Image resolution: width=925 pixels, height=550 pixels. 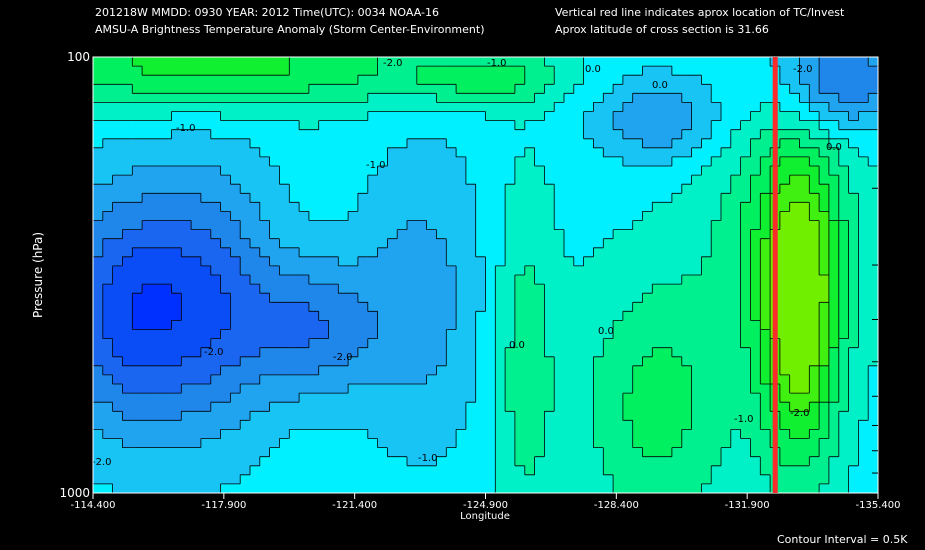 I want to click on contour-label: 0.0, so click(x=834, y=147).